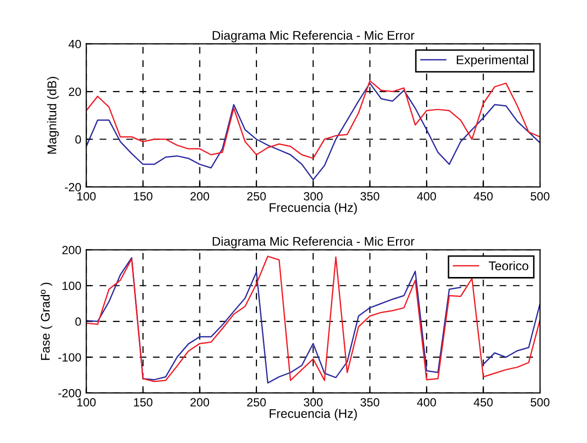 The height and width of the screenshot is (443, 587). I want to click on y-axis-title: Magnitud (dB), so click(53, 115).